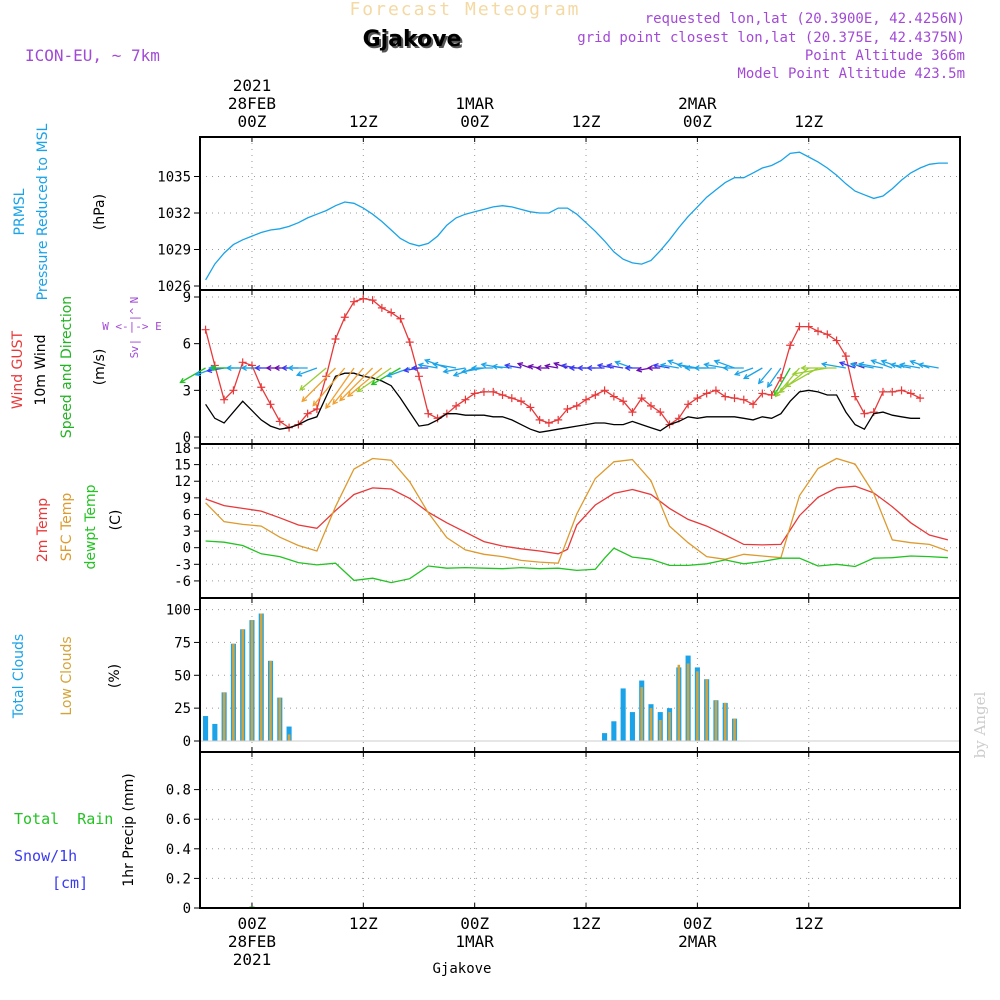 Image resolution: width=1000 pixels, height=1000 pixels. Describe the element at coordinates (461, 969) in the screenshot. I see `footer-location: Gjakove` at that location.